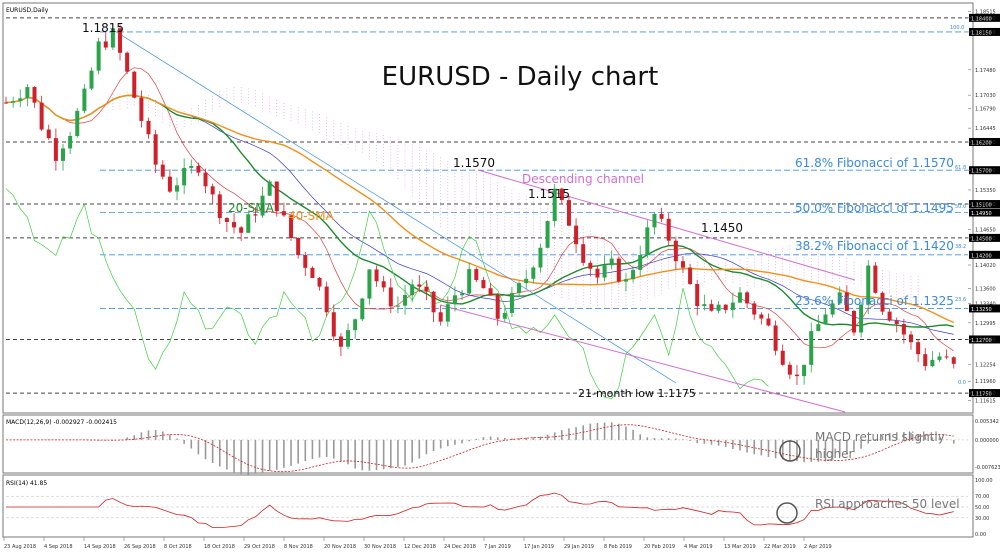  What do you see at coordinates (985, 266) in the screenshot?
I see `price-tick-label: 1.14020` at bounding box center [985, 266].